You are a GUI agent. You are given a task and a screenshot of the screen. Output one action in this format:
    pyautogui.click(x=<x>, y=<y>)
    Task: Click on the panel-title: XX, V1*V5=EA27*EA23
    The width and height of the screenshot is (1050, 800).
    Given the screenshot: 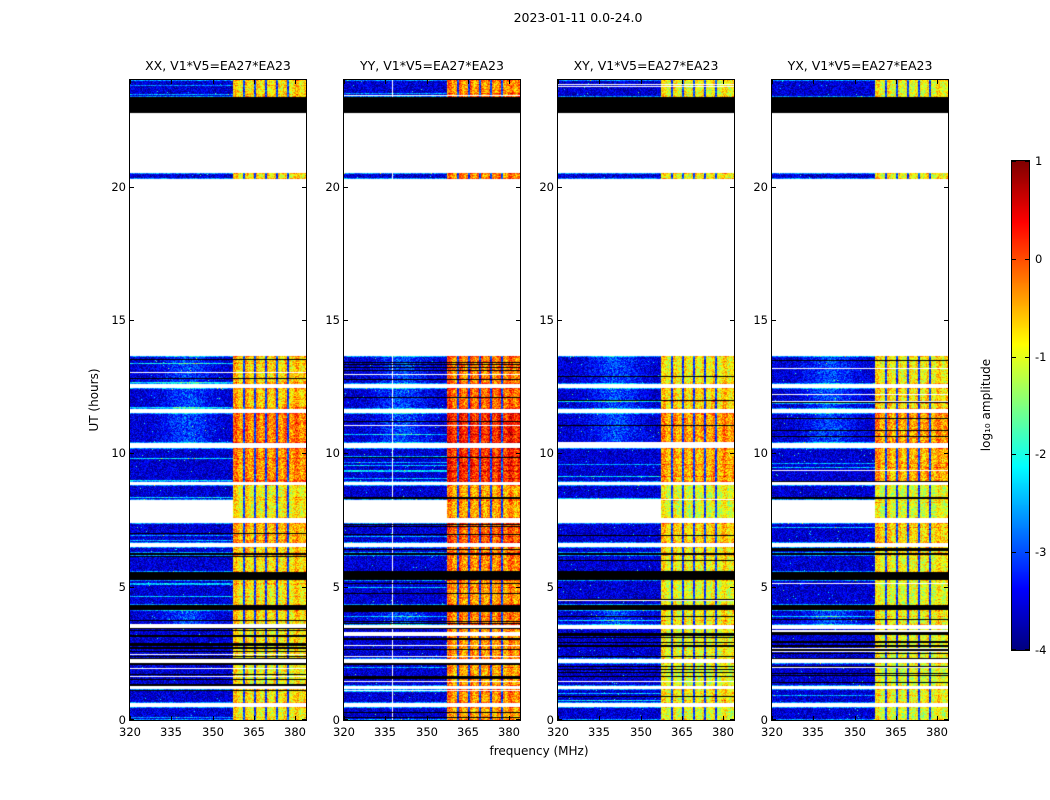 What is the action you would take?
    pyautogui.click(x=218, y=65)
    